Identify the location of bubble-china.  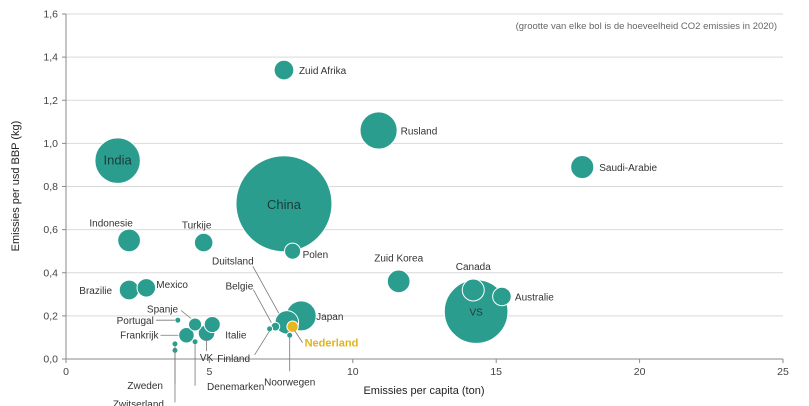
(284, 204).